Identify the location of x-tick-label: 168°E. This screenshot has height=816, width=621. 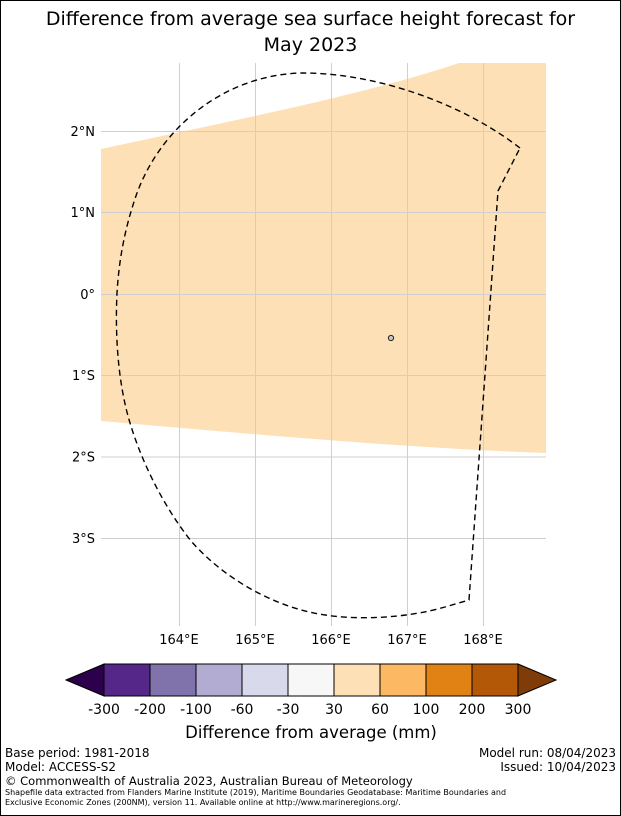
(483, 640).